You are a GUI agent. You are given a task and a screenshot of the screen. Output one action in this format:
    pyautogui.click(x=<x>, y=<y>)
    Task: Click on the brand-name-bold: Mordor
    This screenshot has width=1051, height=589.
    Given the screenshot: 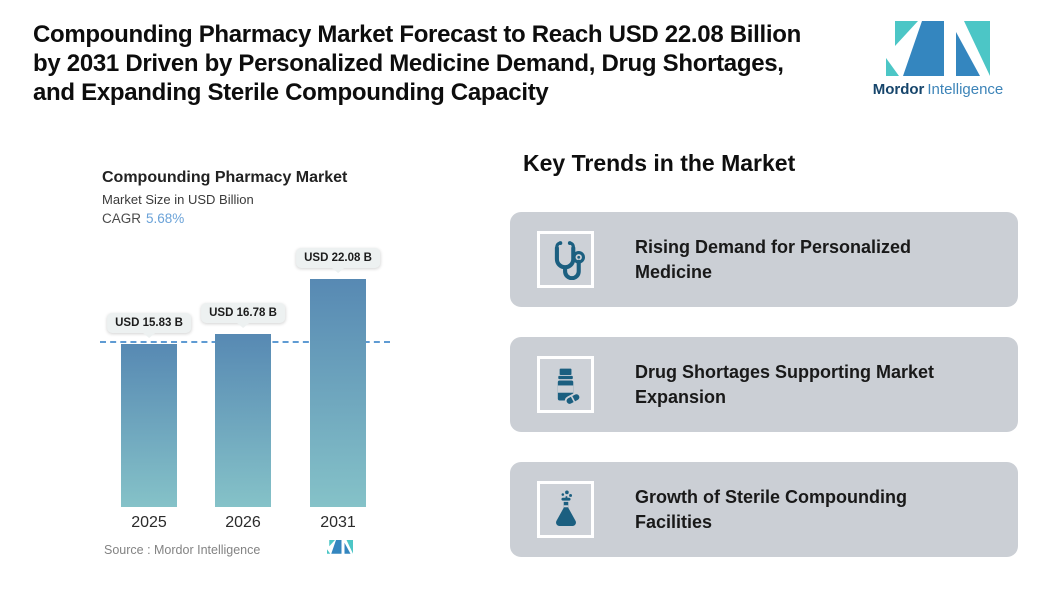 What is the action you would take?
    pyautogui.click(x=898, y=89)
    